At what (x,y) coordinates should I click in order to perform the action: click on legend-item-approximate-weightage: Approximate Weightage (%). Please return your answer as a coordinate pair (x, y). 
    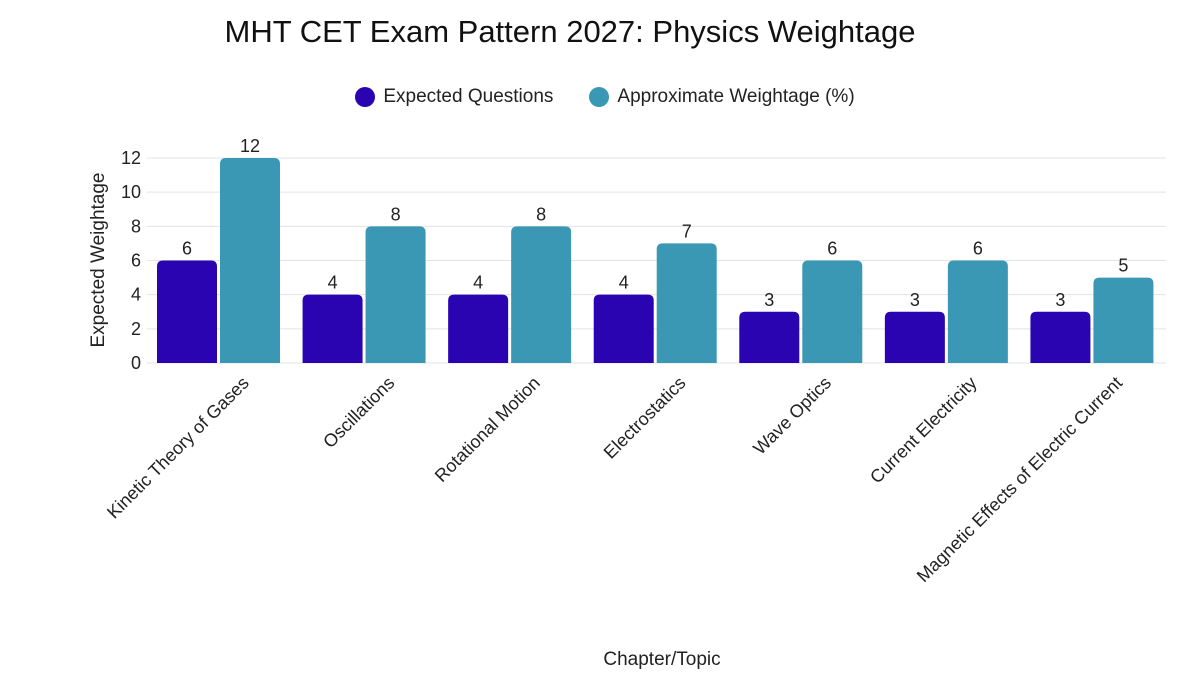
    Looking at the image, I should click on (722, 97).